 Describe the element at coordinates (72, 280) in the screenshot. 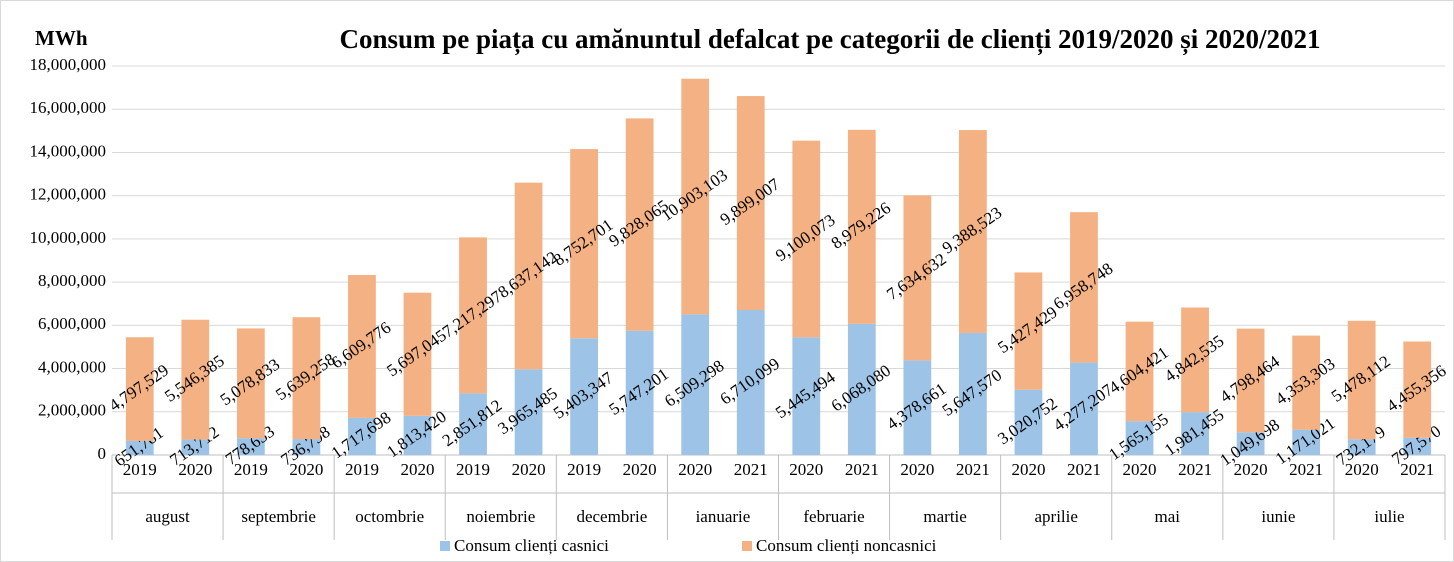

I see `y-tick-label: 8,000,000` at that location.